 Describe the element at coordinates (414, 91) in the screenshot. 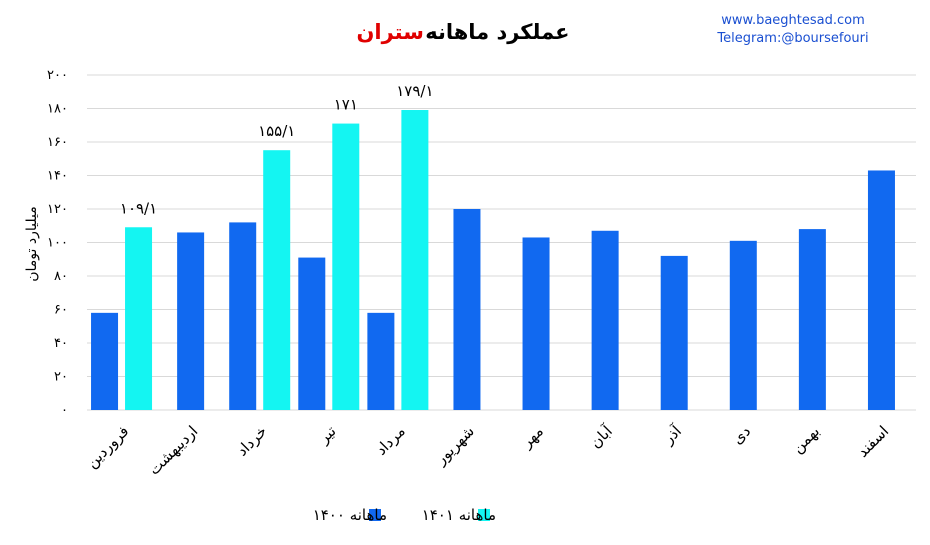

I see `data-label: ۱۷۹/۱` at that location.